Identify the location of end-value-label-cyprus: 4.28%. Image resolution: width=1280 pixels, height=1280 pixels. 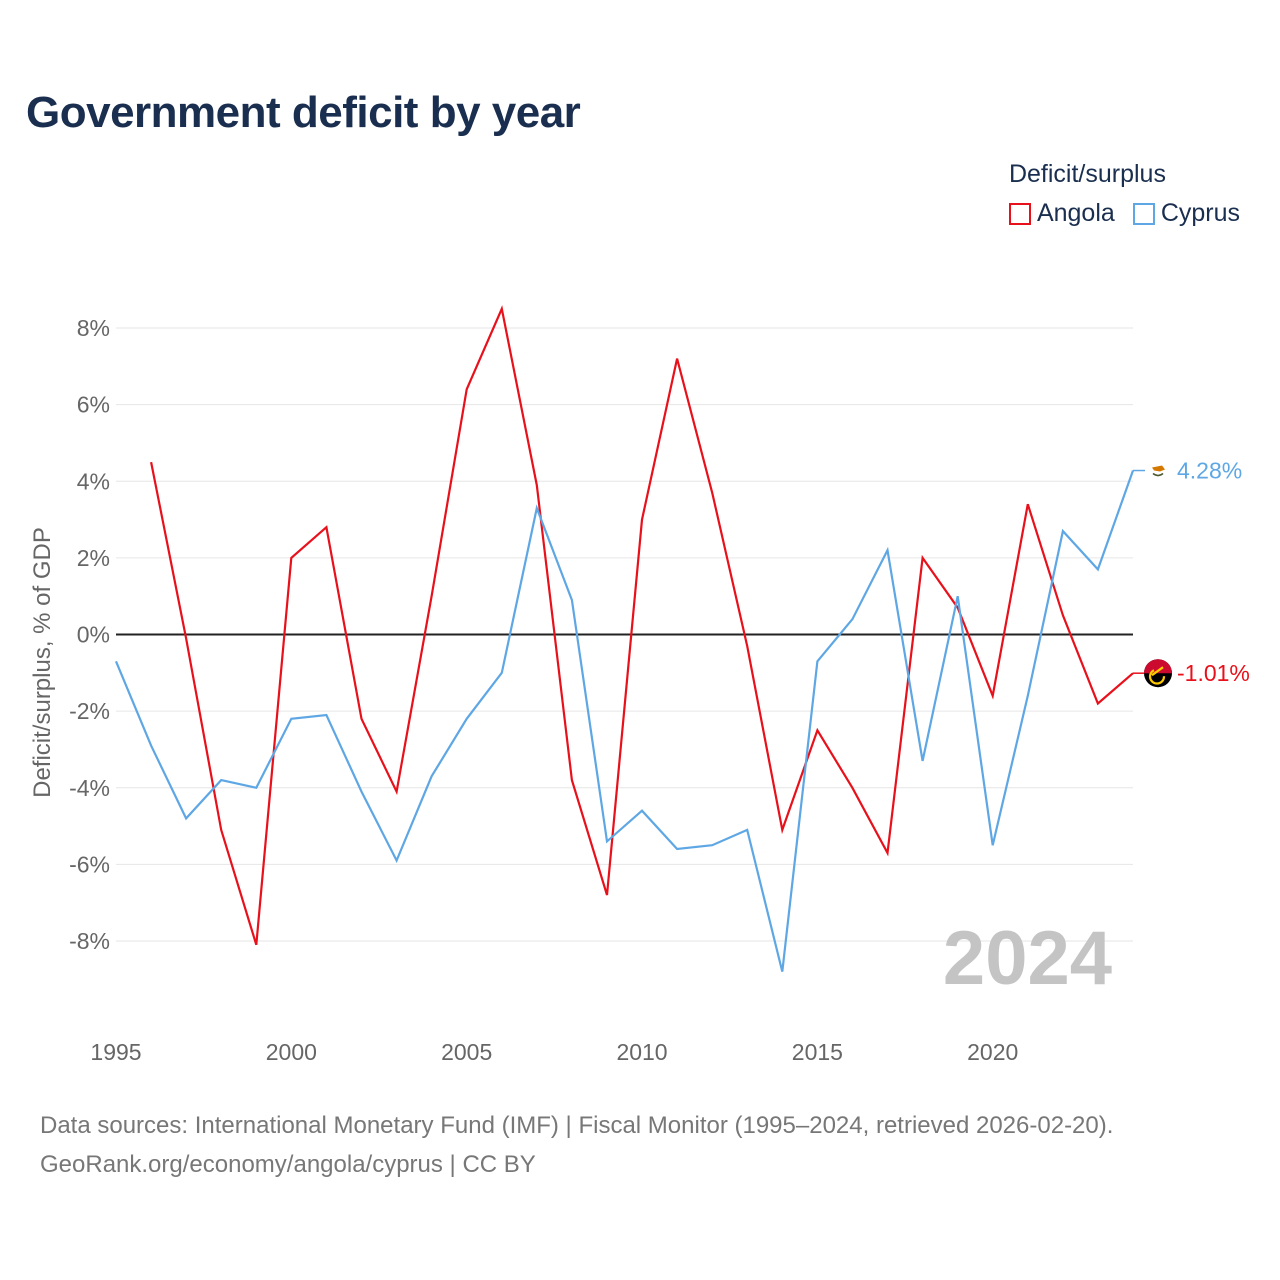
(1209, 471).